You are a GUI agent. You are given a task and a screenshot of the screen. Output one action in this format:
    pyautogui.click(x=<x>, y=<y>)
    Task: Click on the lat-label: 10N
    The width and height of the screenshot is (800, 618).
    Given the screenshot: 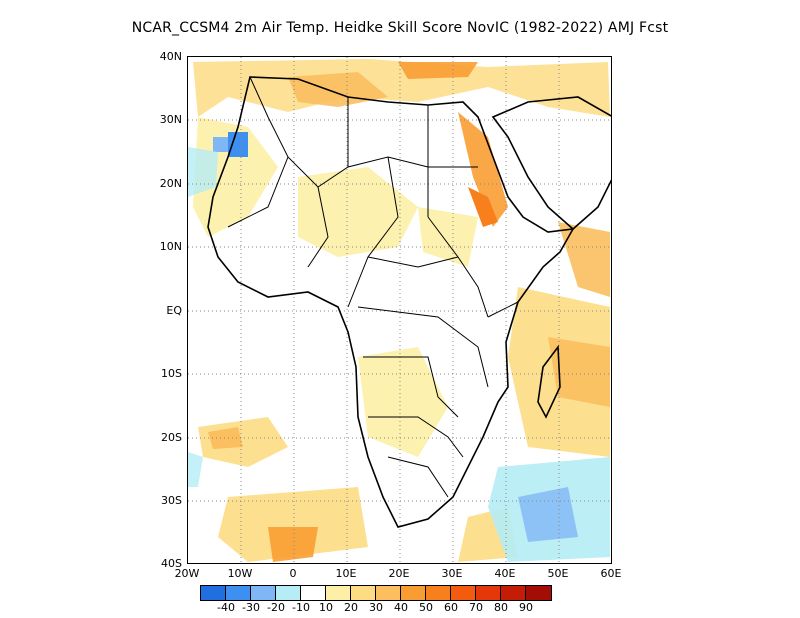 What is the action you would take?
    pyautogui.click(x=170, y=246)
    